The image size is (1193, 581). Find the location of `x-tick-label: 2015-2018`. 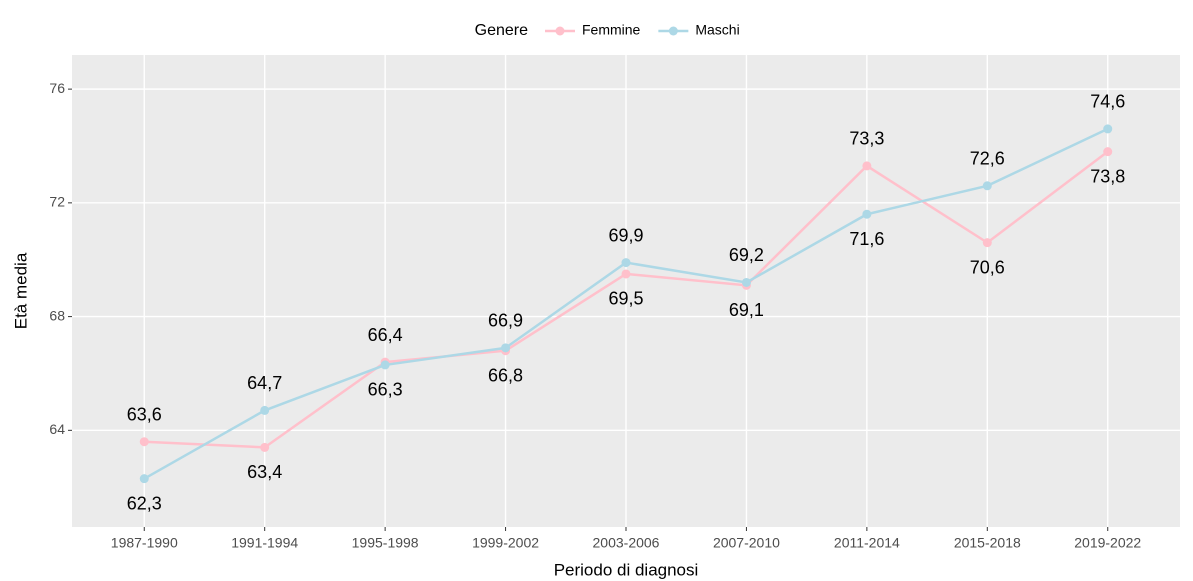

x-tick-label: 2015-2018 is located at coordinates (987, 543).